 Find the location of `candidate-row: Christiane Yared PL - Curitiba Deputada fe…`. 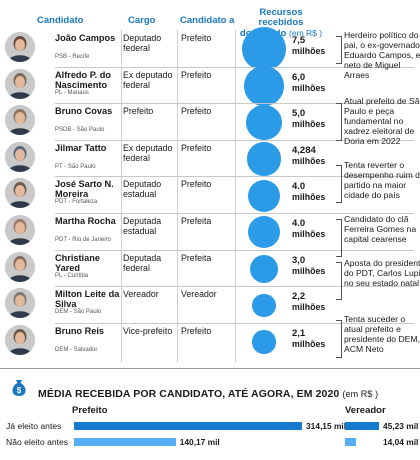

candidate-row: Christiane Yared PL - Curitiba Deputada fe… is located at coordinates (210, 268).